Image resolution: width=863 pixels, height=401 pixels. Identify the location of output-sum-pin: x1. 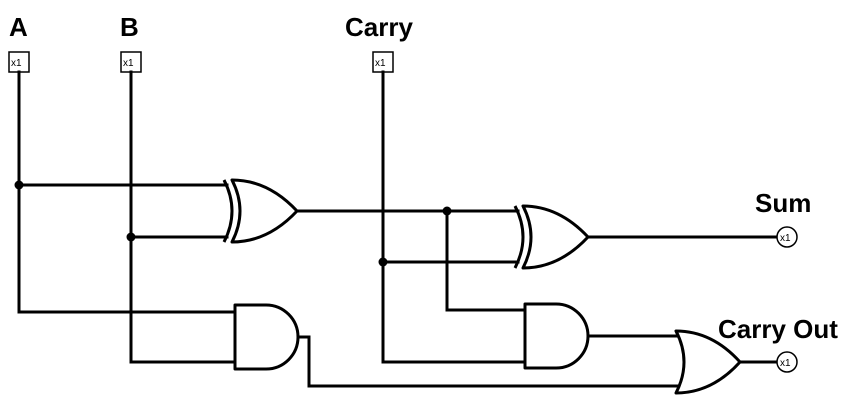
(787, 237).